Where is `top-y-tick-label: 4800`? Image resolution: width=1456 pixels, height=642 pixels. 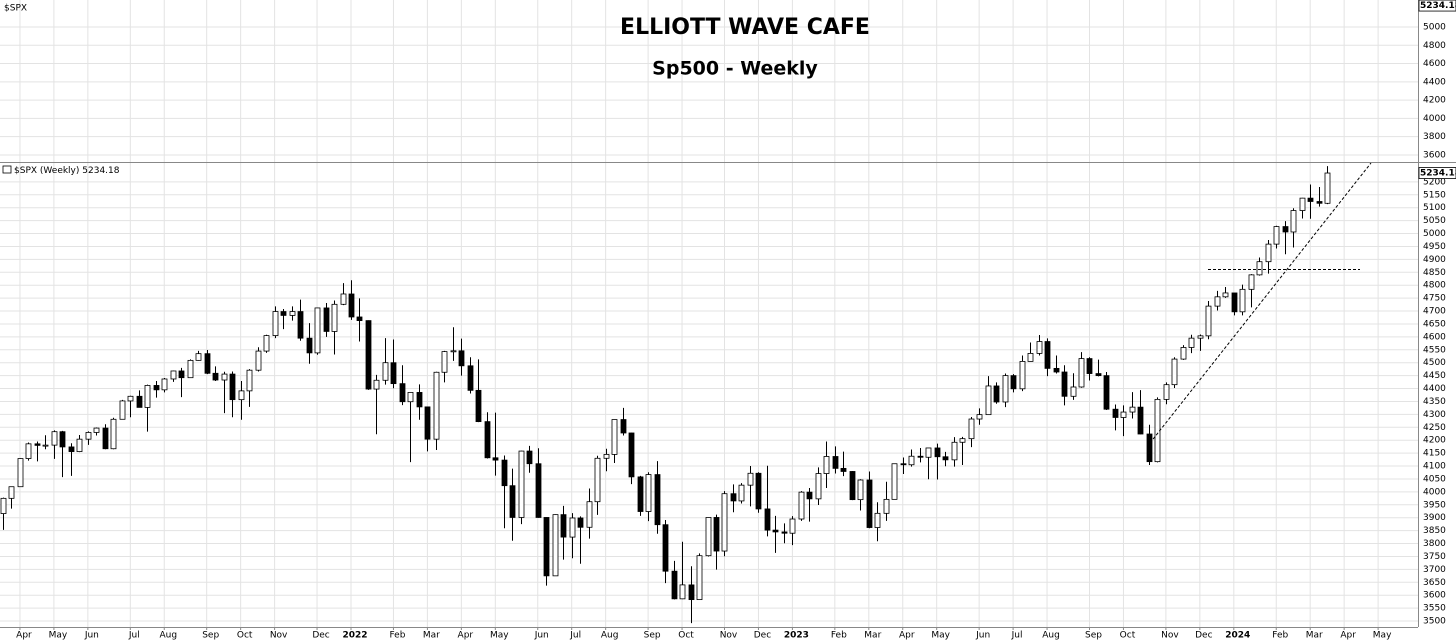
top-y-tick-label: 4800 is located at coordinates (1434, 46).